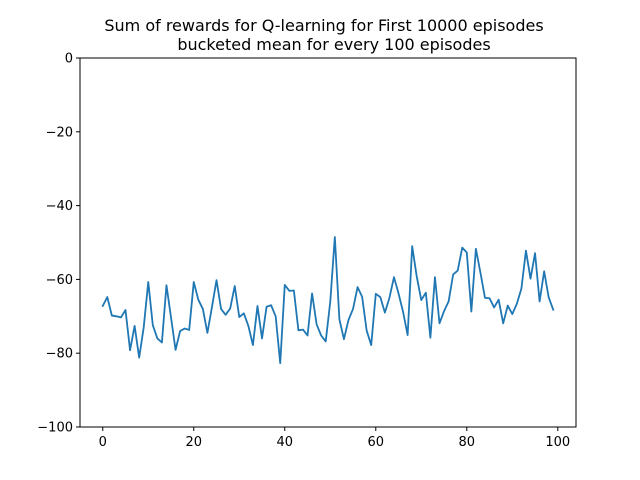 This screenshot has width=640, height=480. What do you see at coordinates (59, 280) in the screenshot?
I see `y-tick-label: −60` at bounding box center [59, 280].